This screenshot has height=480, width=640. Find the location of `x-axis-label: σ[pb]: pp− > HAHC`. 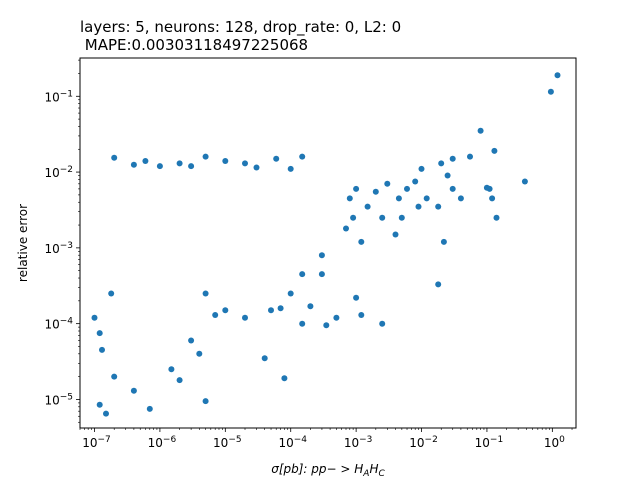

x-axis-label: σ[pb]: pp− > HAHC is located at coordinates (328, 470).